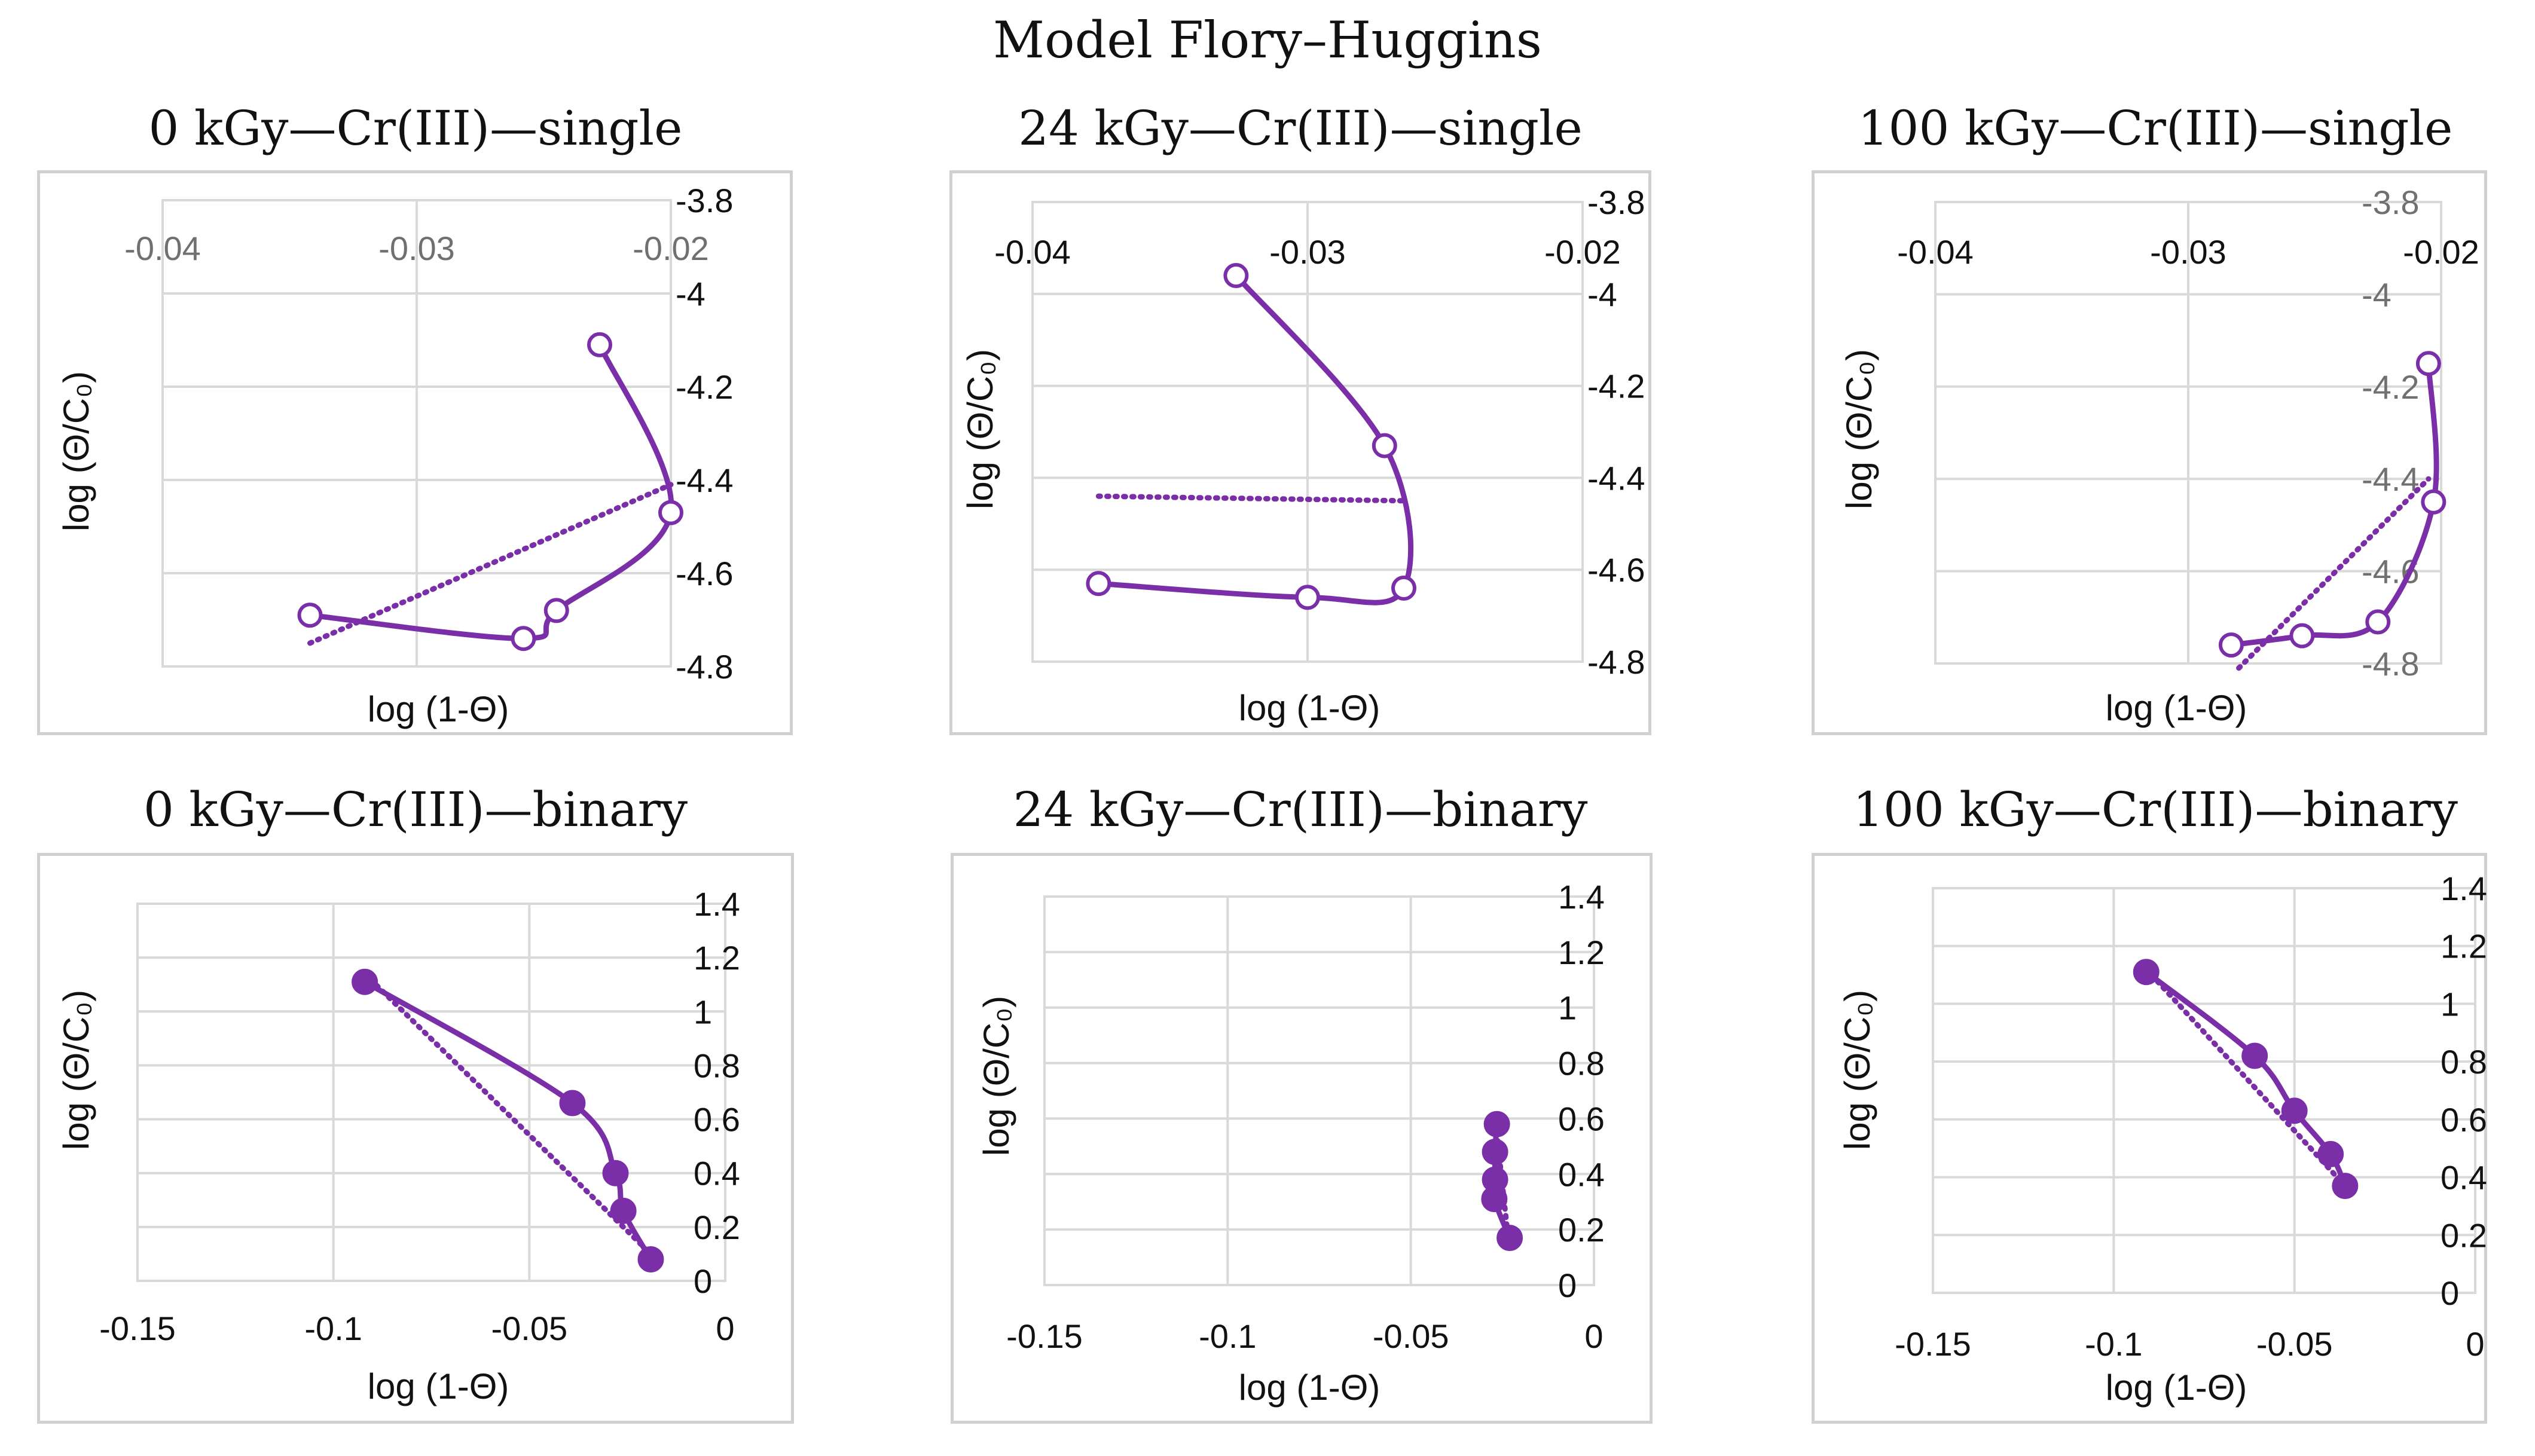 The width and height of the screenshot is (2535, 1456). What do you see at coordinates (431, 1093) in the screenshot?
I see `plot-area` at bounding box center [431, 1093].